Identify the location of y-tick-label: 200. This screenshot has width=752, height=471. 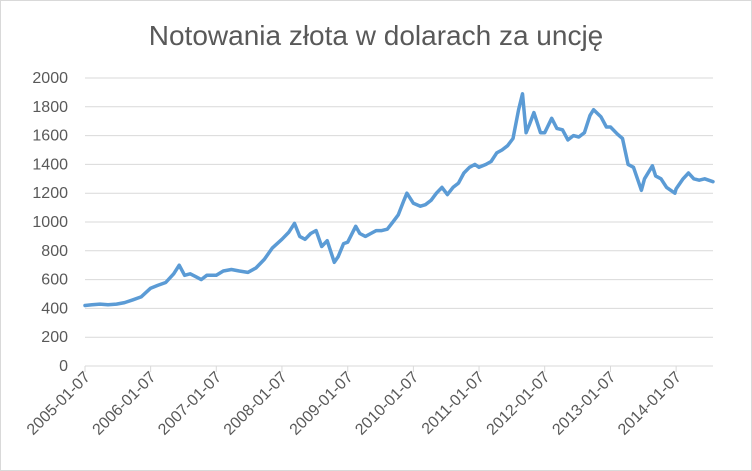
(54, 337).